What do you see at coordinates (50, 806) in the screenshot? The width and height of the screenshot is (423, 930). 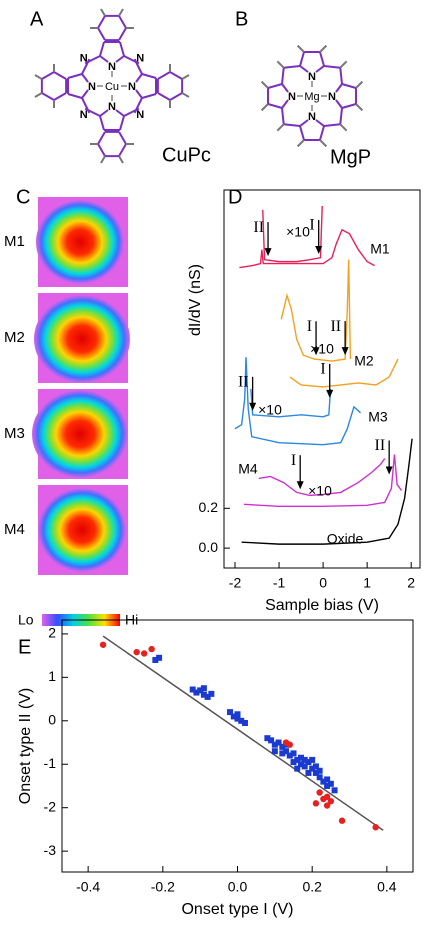 I see `y-tick-label: -2` at bounding box center [50, 806].